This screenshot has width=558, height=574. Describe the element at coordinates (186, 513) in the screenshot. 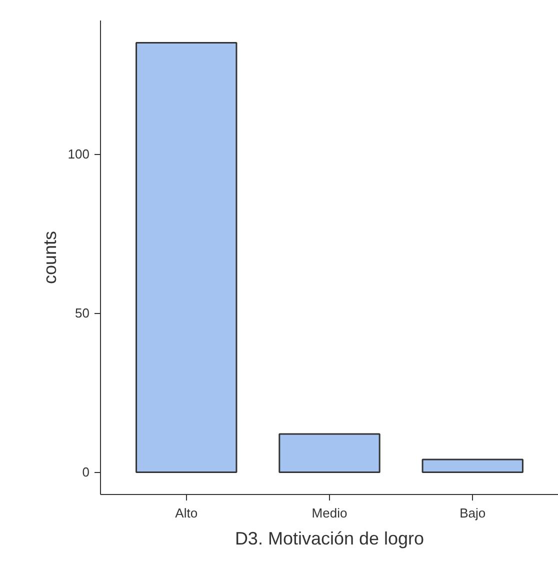

I see `x-tick-label: Alto` at that location.